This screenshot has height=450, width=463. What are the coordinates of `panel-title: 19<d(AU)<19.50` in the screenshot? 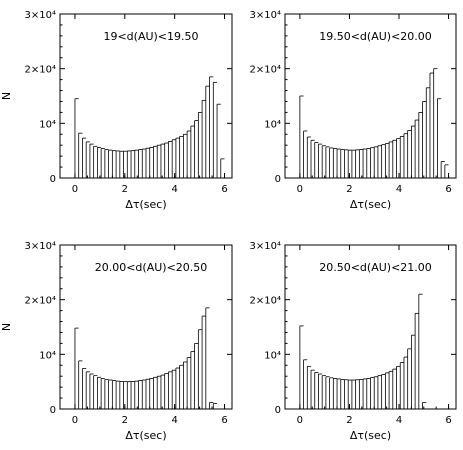 It's located at (150, 36).